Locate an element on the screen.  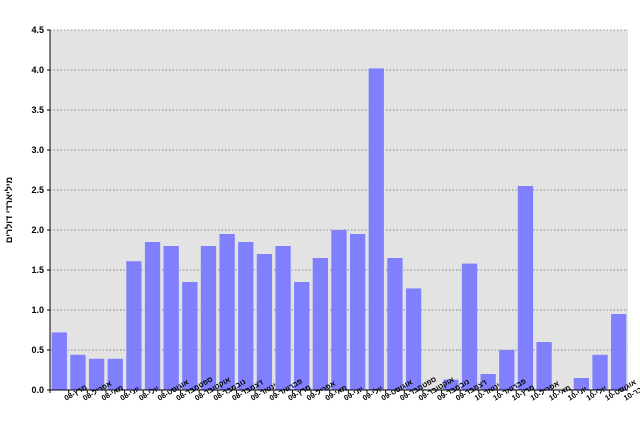
y-tick-label: 2.0 is located at coordinates (37, 230).